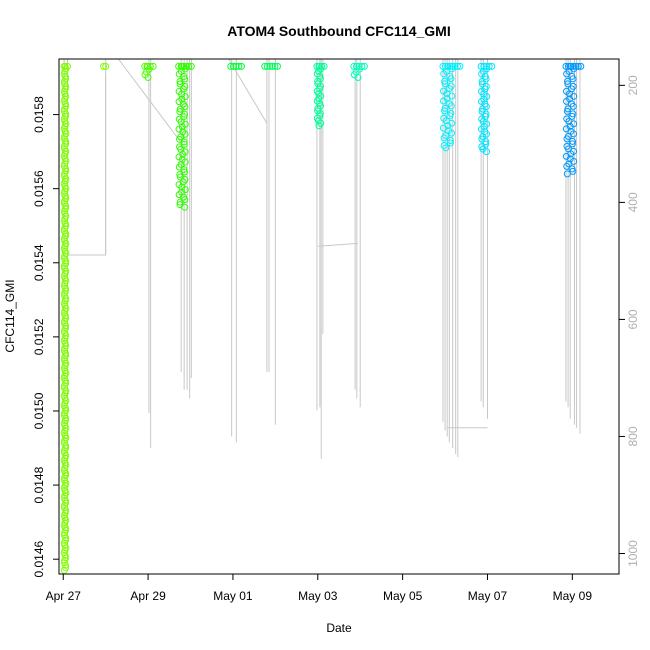 Image resolution: width=650 pixels, height=650 pixels. Describe the element at coordinates (318, 596) in the screenshot. I see `x-tick-label: May 03` at that location.